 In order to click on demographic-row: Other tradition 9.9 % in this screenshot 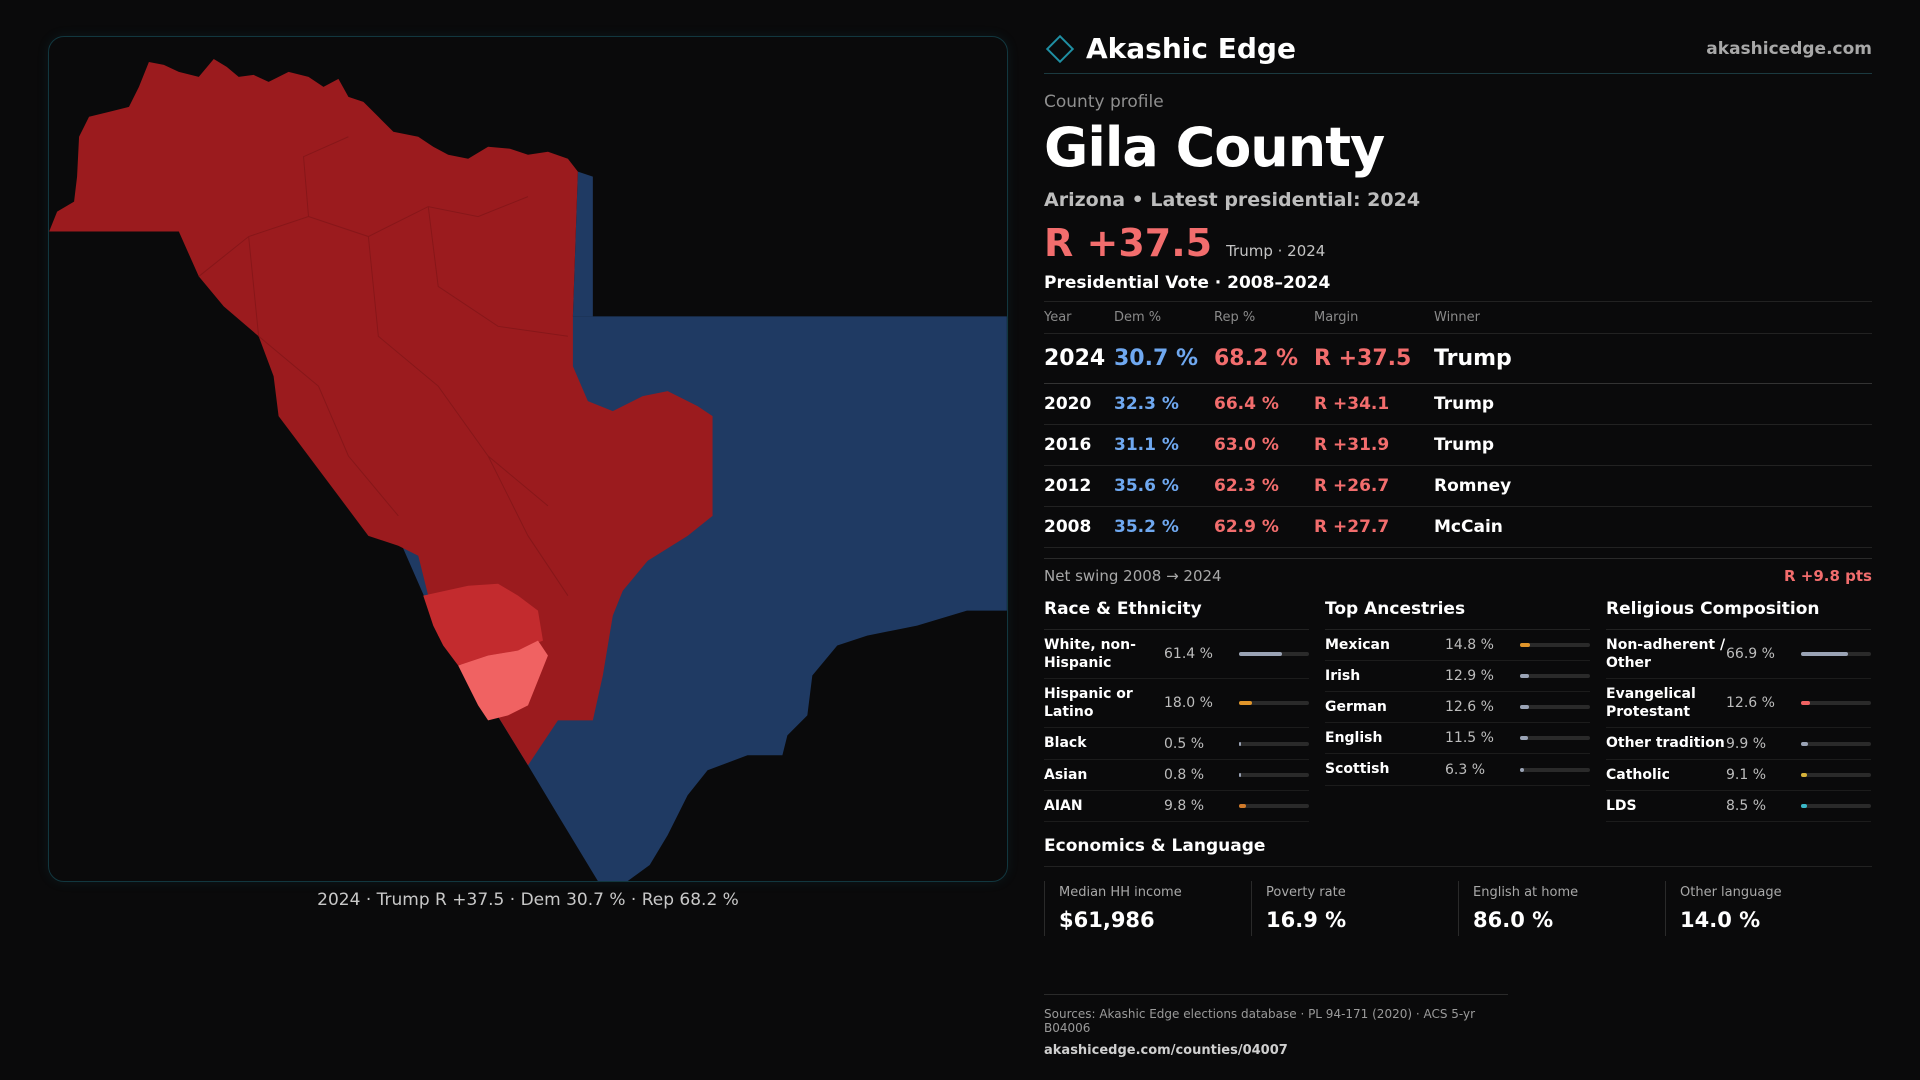, I will do `click(1738, 744)`.